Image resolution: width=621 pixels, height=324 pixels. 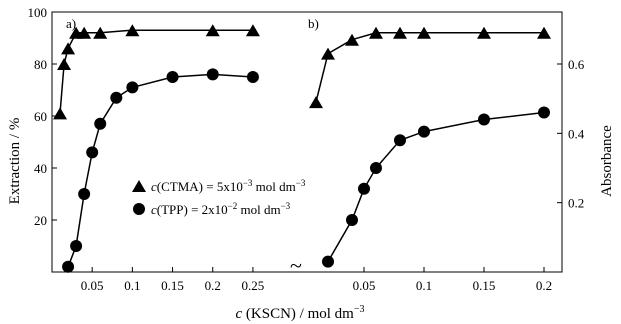 What do you see at coordinates (200, 186) in the screenshot?
I see `legend-entry-ctma-text: (CTMA) = 5x10` at bounding box center [200, 186].